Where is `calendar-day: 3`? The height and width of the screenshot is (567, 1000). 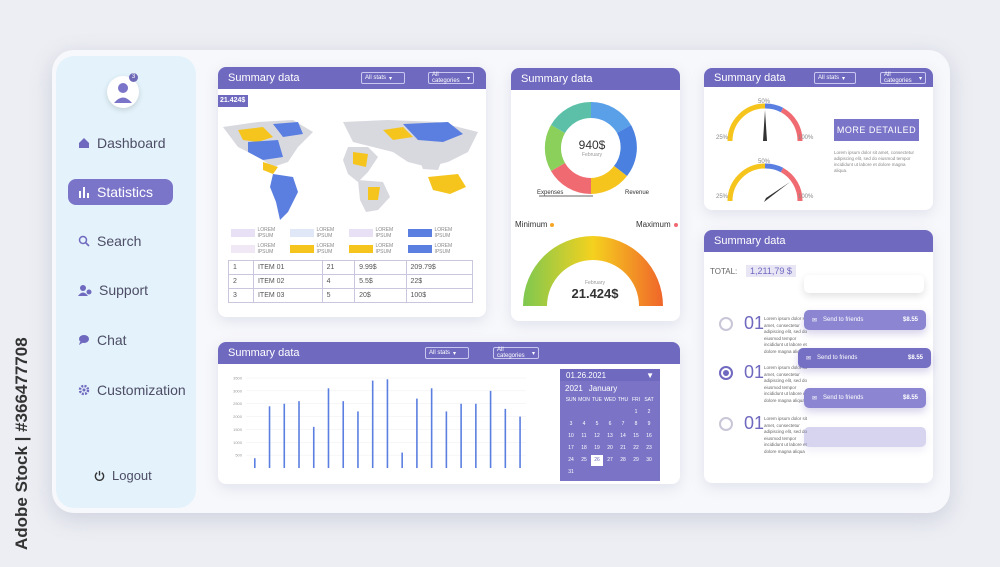 calendar-day: 3 is located at coordinates (571, 424).